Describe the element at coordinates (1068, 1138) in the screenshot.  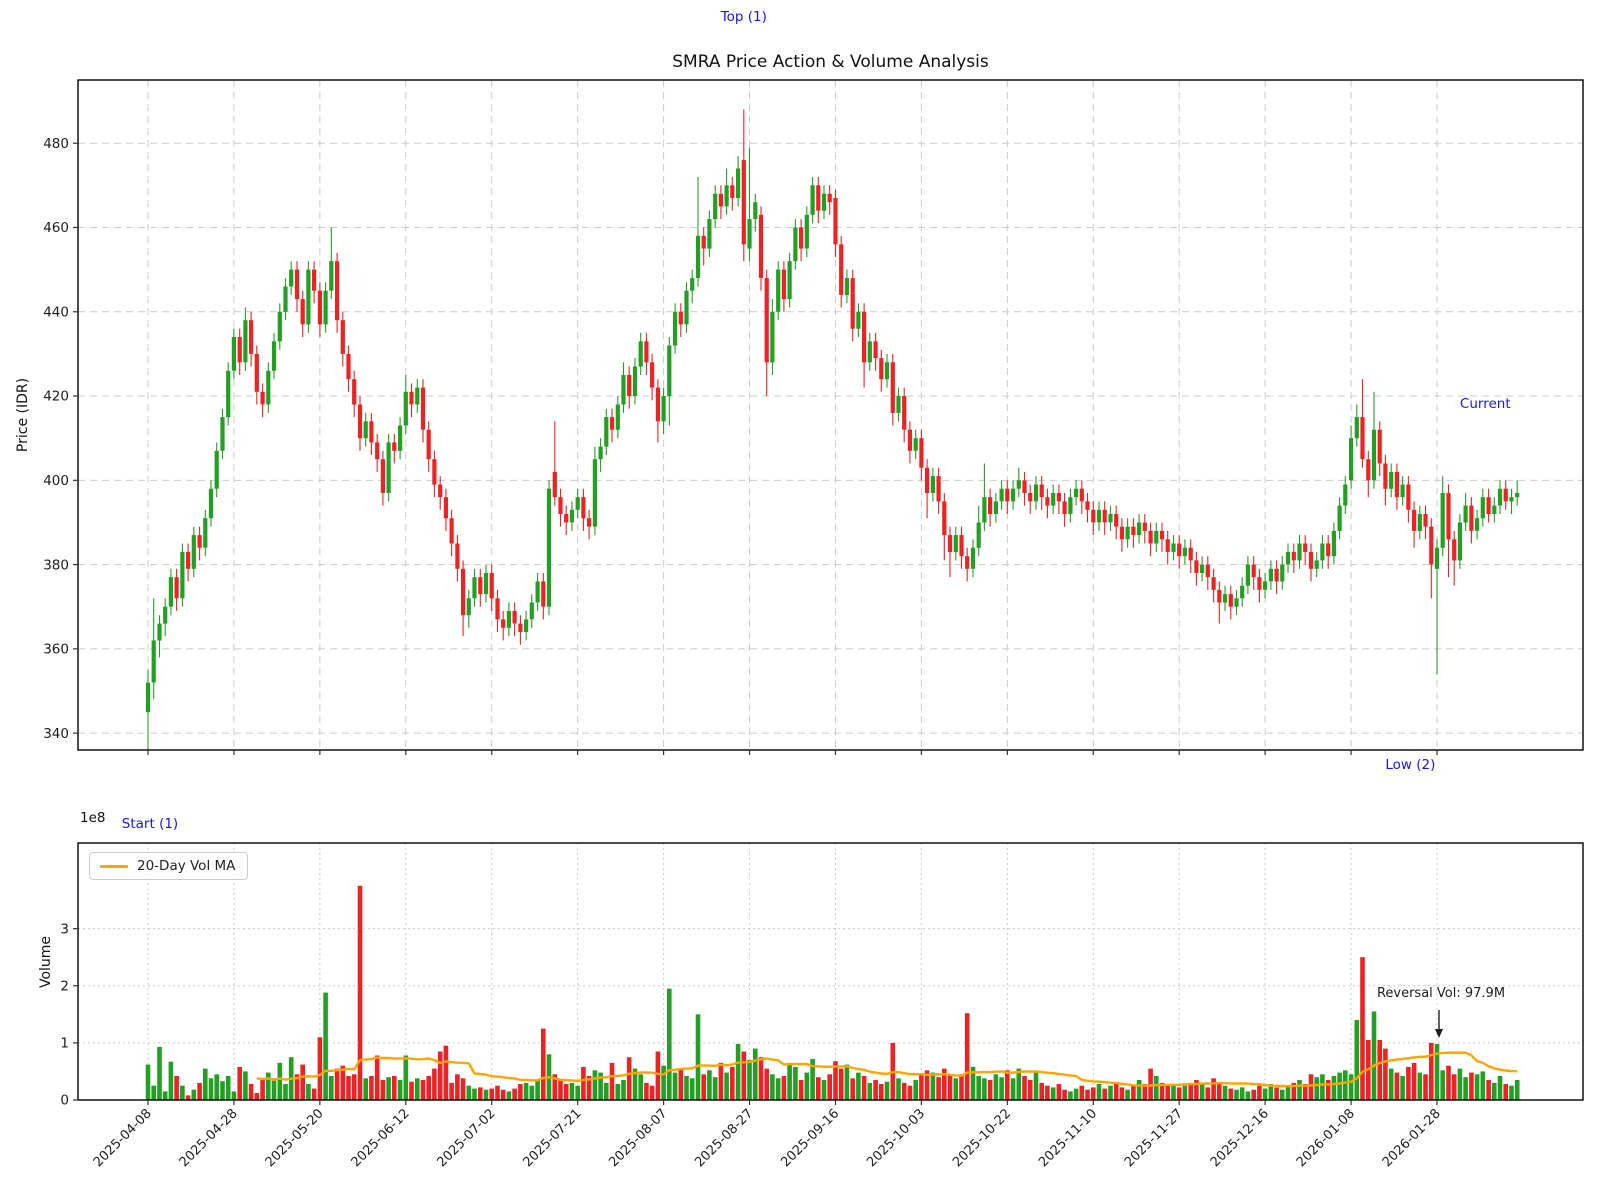
I see `x-tick-label: 2025-11-10` at that location.